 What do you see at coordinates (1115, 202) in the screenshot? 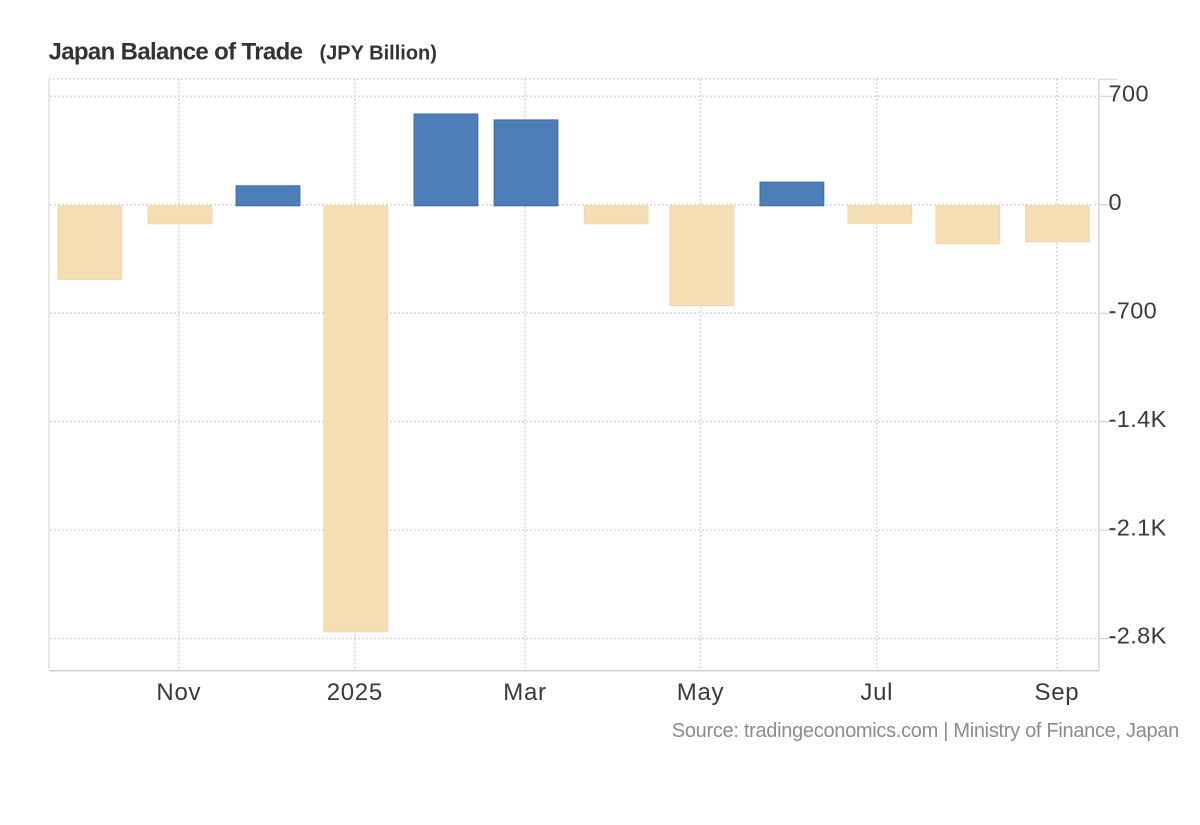
I see `svg-text: 0` at bounding box center [1115, 202].